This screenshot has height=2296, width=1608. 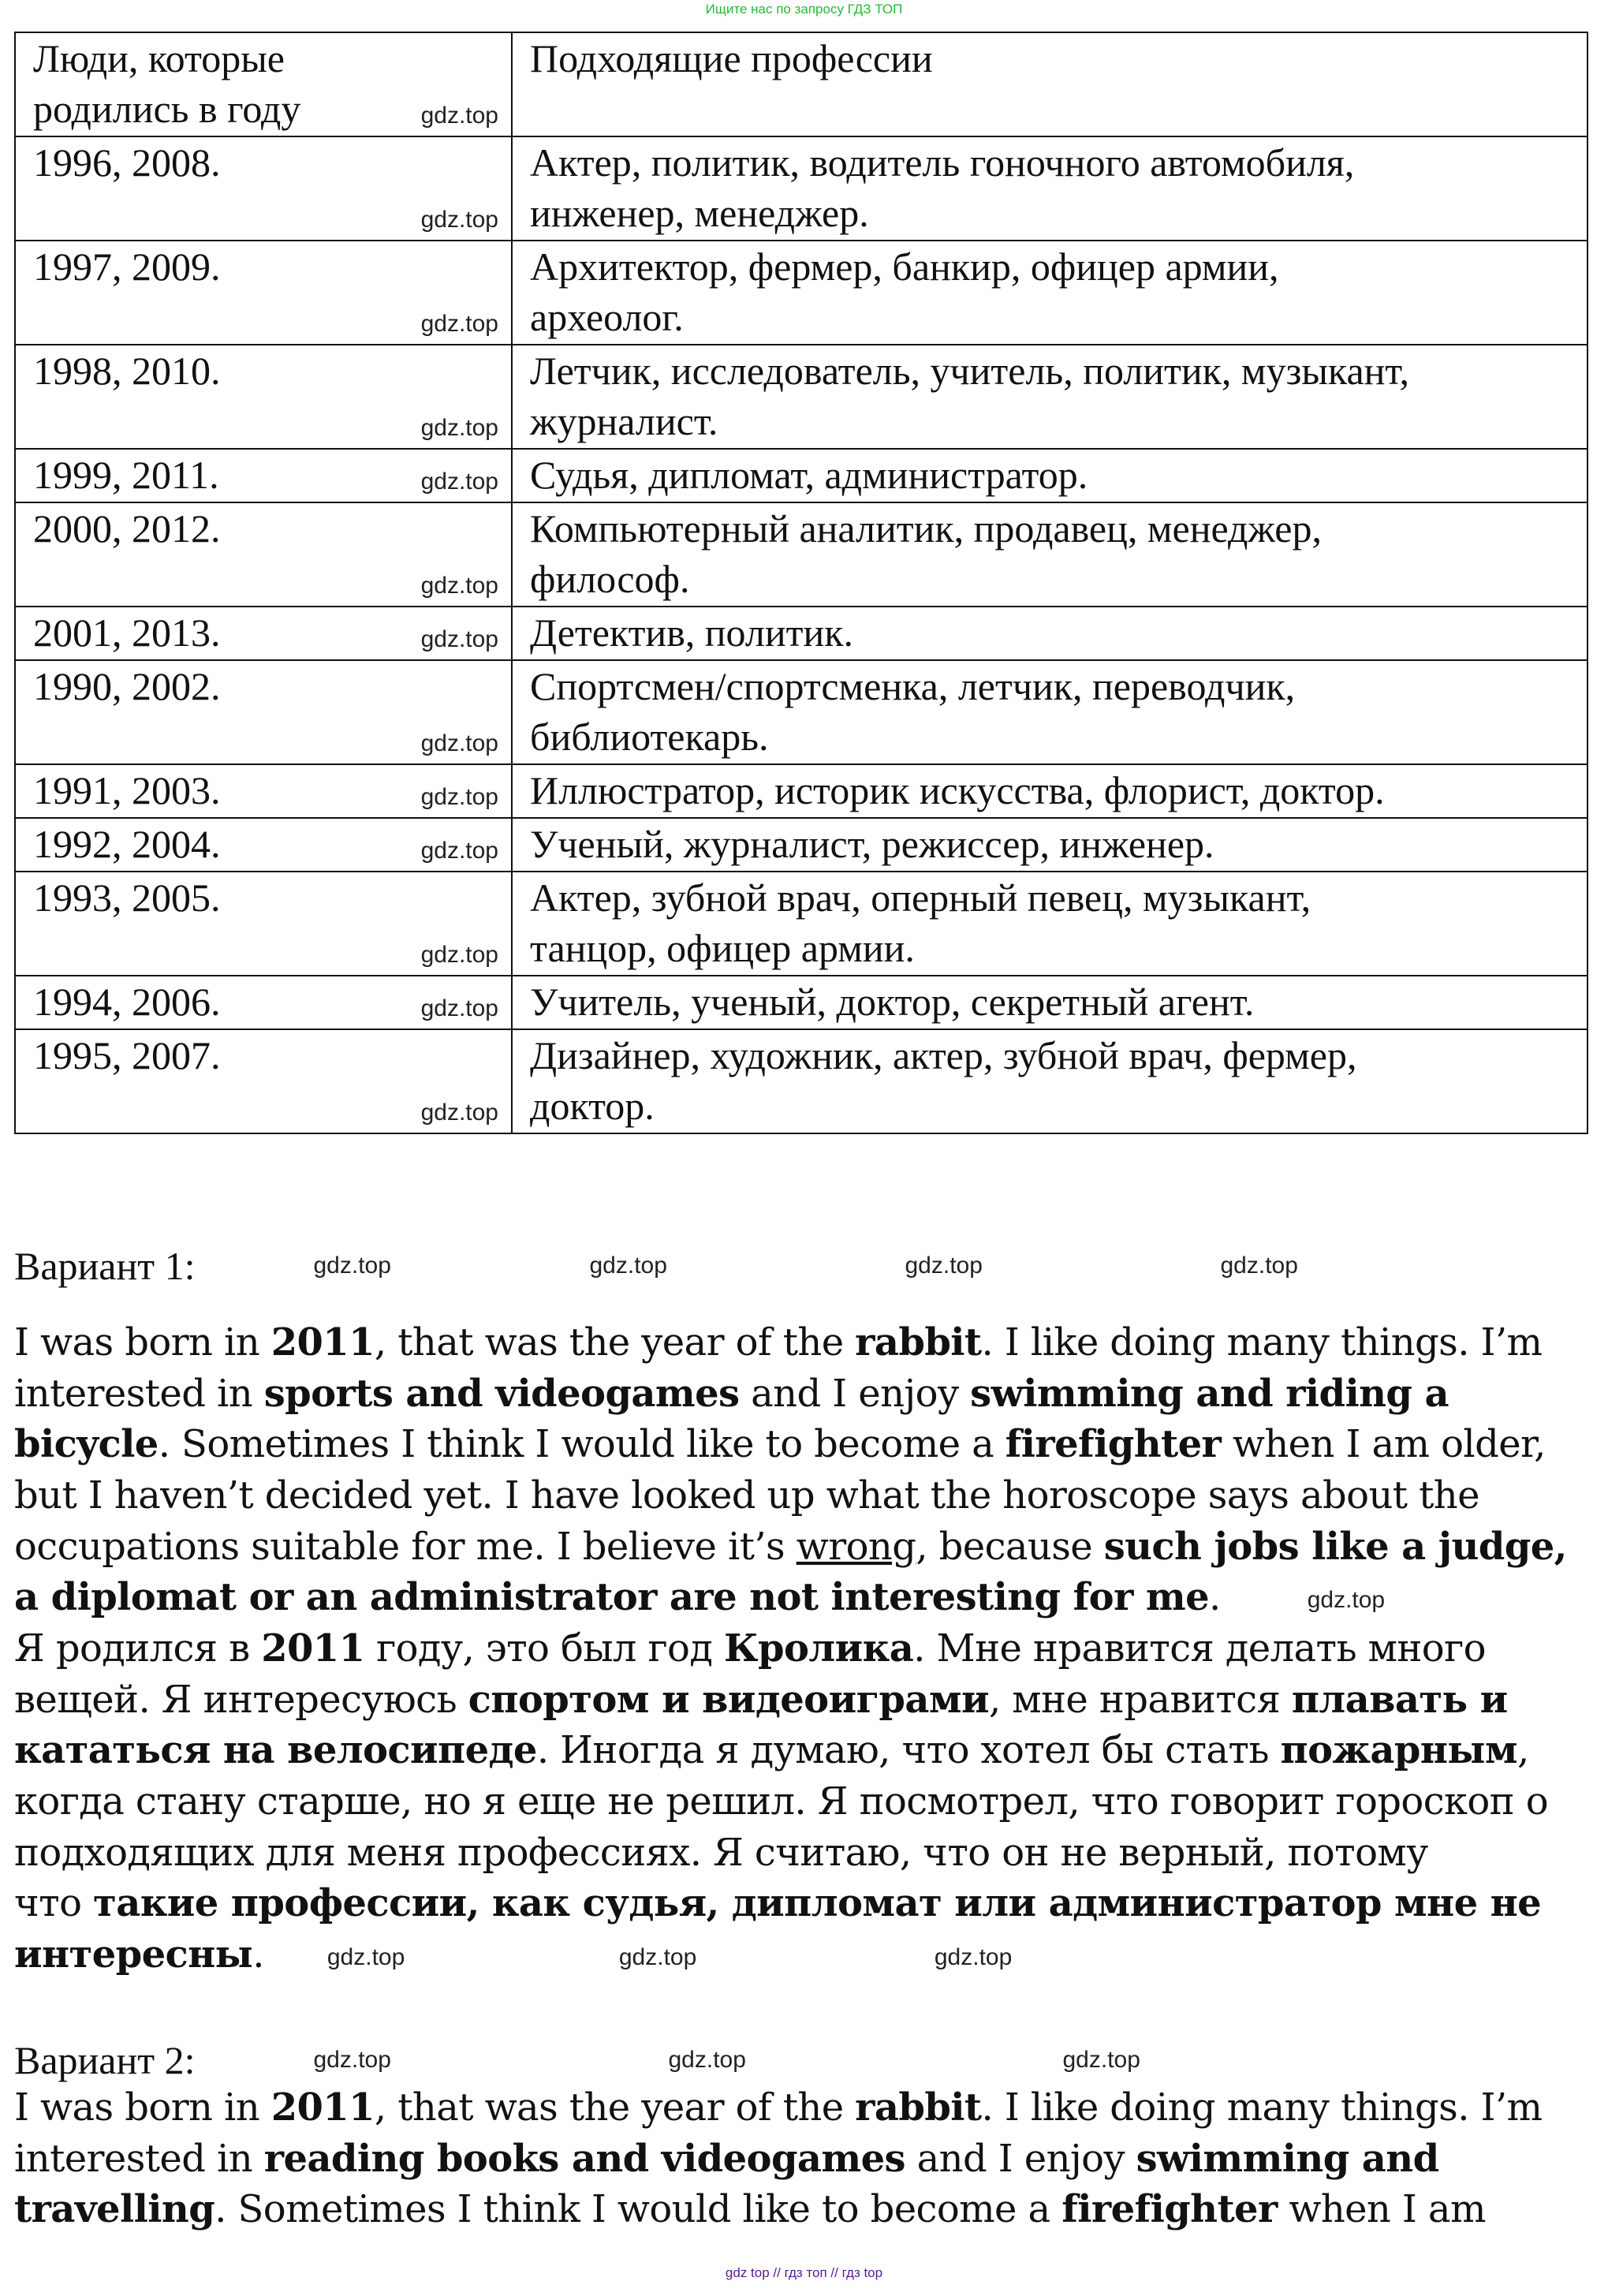 What do you see at coordinates (323, 2107) in the screenshot?
I see `bold-phrase: 2011` at bounding box center [323, 2107].